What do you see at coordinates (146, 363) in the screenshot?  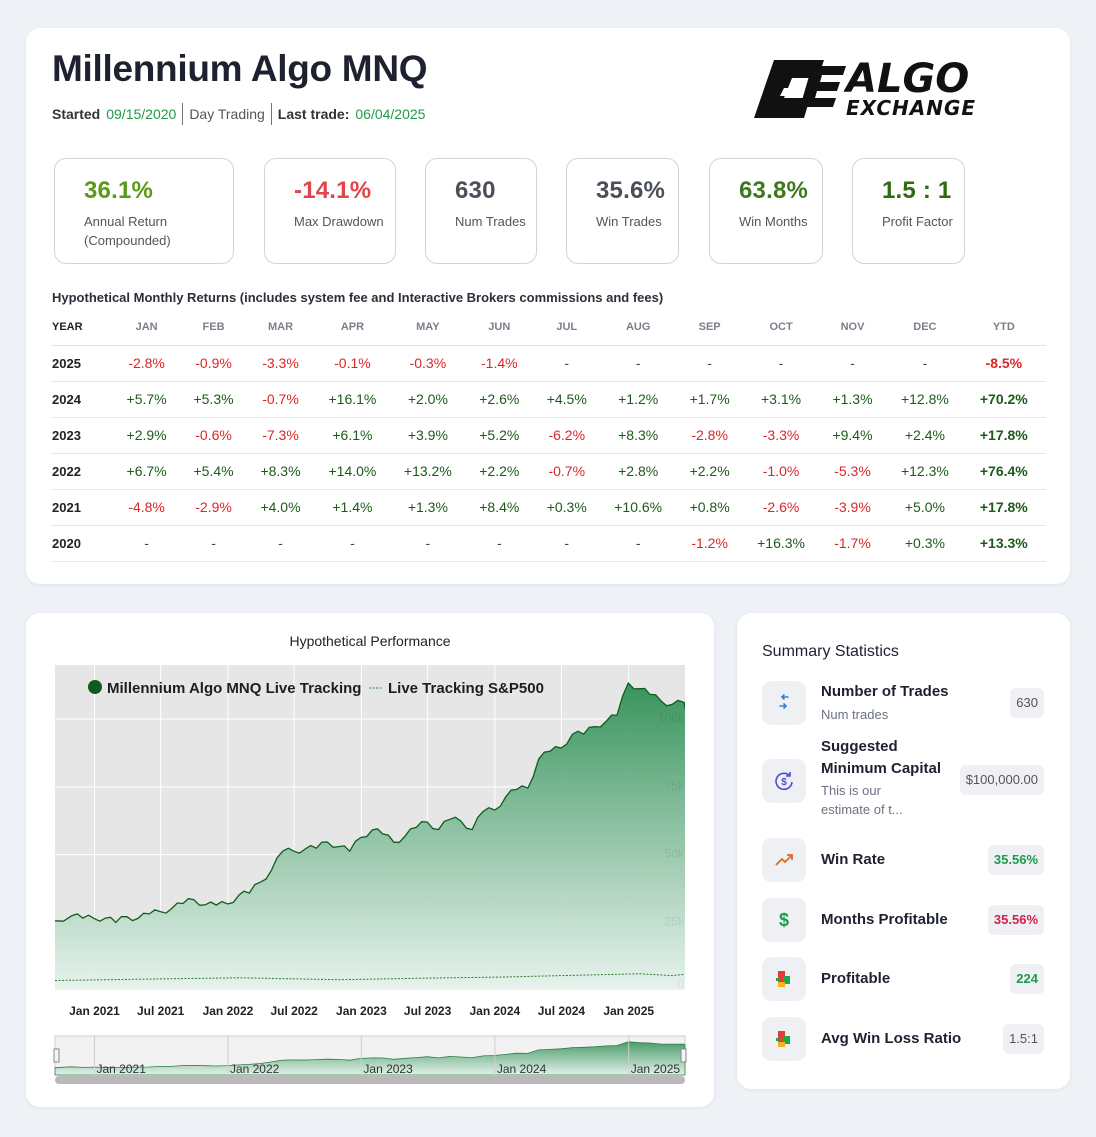 I see `month-return-cell: -2.8%` at bounding box center [146, 363].